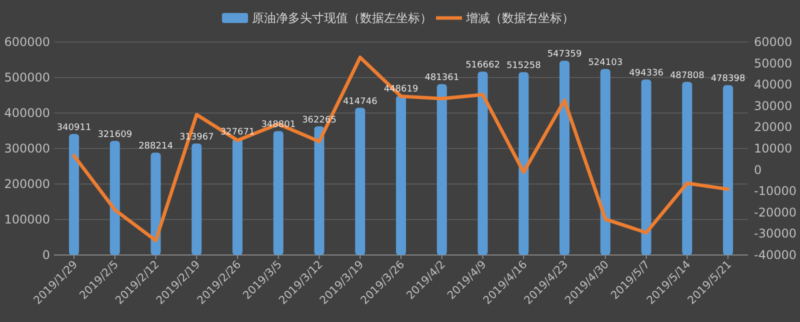 Image resolution: width=800 pixels, height=322 pixels. What do you see at coordinates (27, 184) in the screenshot?
I see `y-tick-label: 200000` at bounding box center [27, 184].